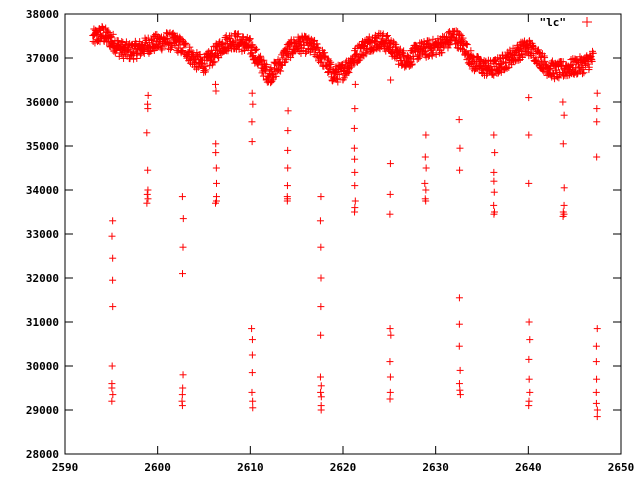  What do you see at coordinates (42, 322) in the screenshot?
I see `y-tick-label: 31000` at bounding box center [42, 322].